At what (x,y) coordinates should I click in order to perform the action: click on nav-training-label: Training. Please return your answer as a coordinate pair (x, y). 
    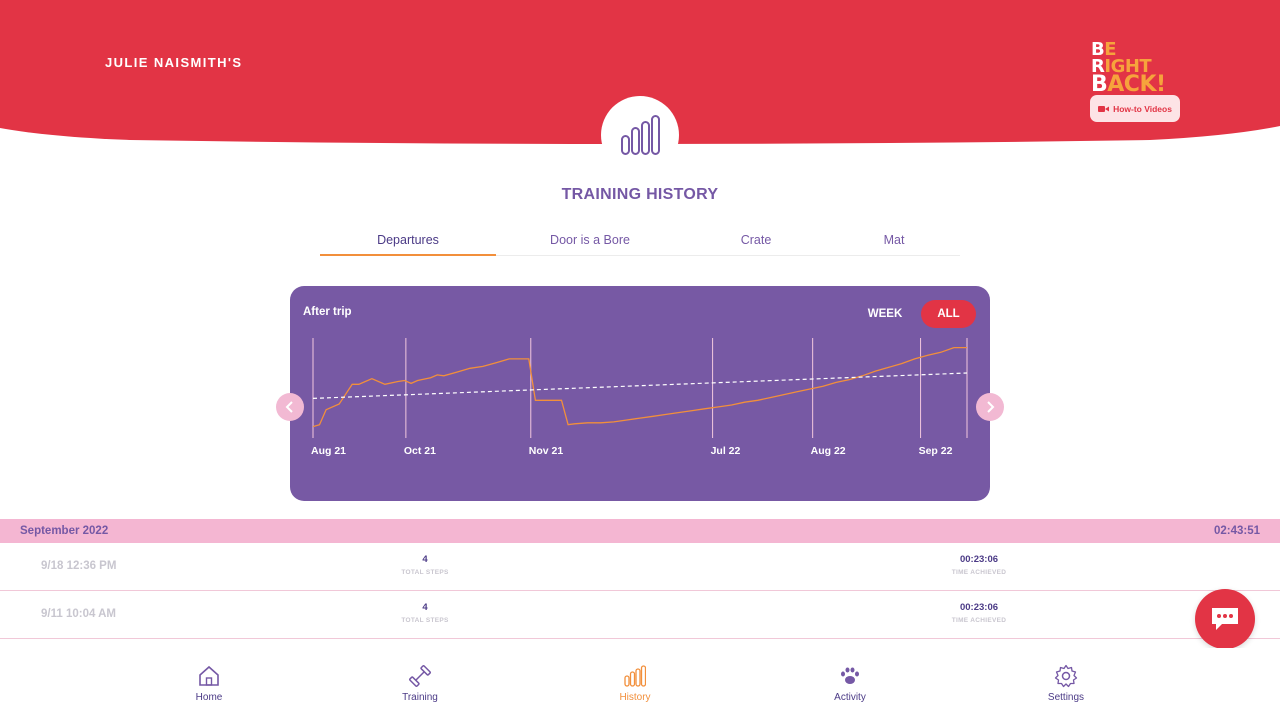
    Looking at the image, I should click on (420, 697).